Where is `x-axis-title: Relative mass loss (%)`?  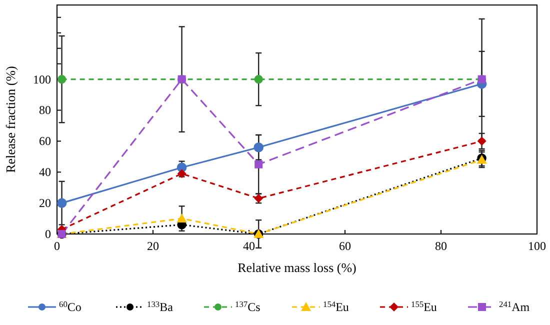 x-axis-title: Relative mass loss (%) is located at coordinates (297, 267).